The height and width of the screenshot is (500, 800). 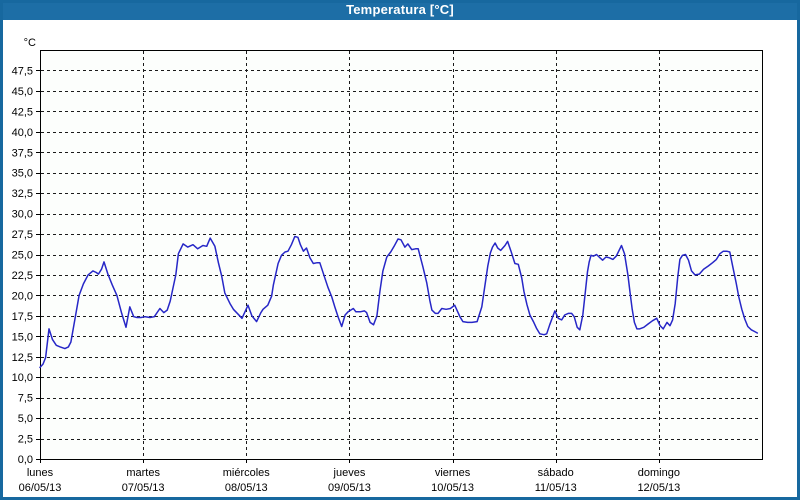 I want to click on x-day-date-label: 09/05/13, so click(x=349, y=488).